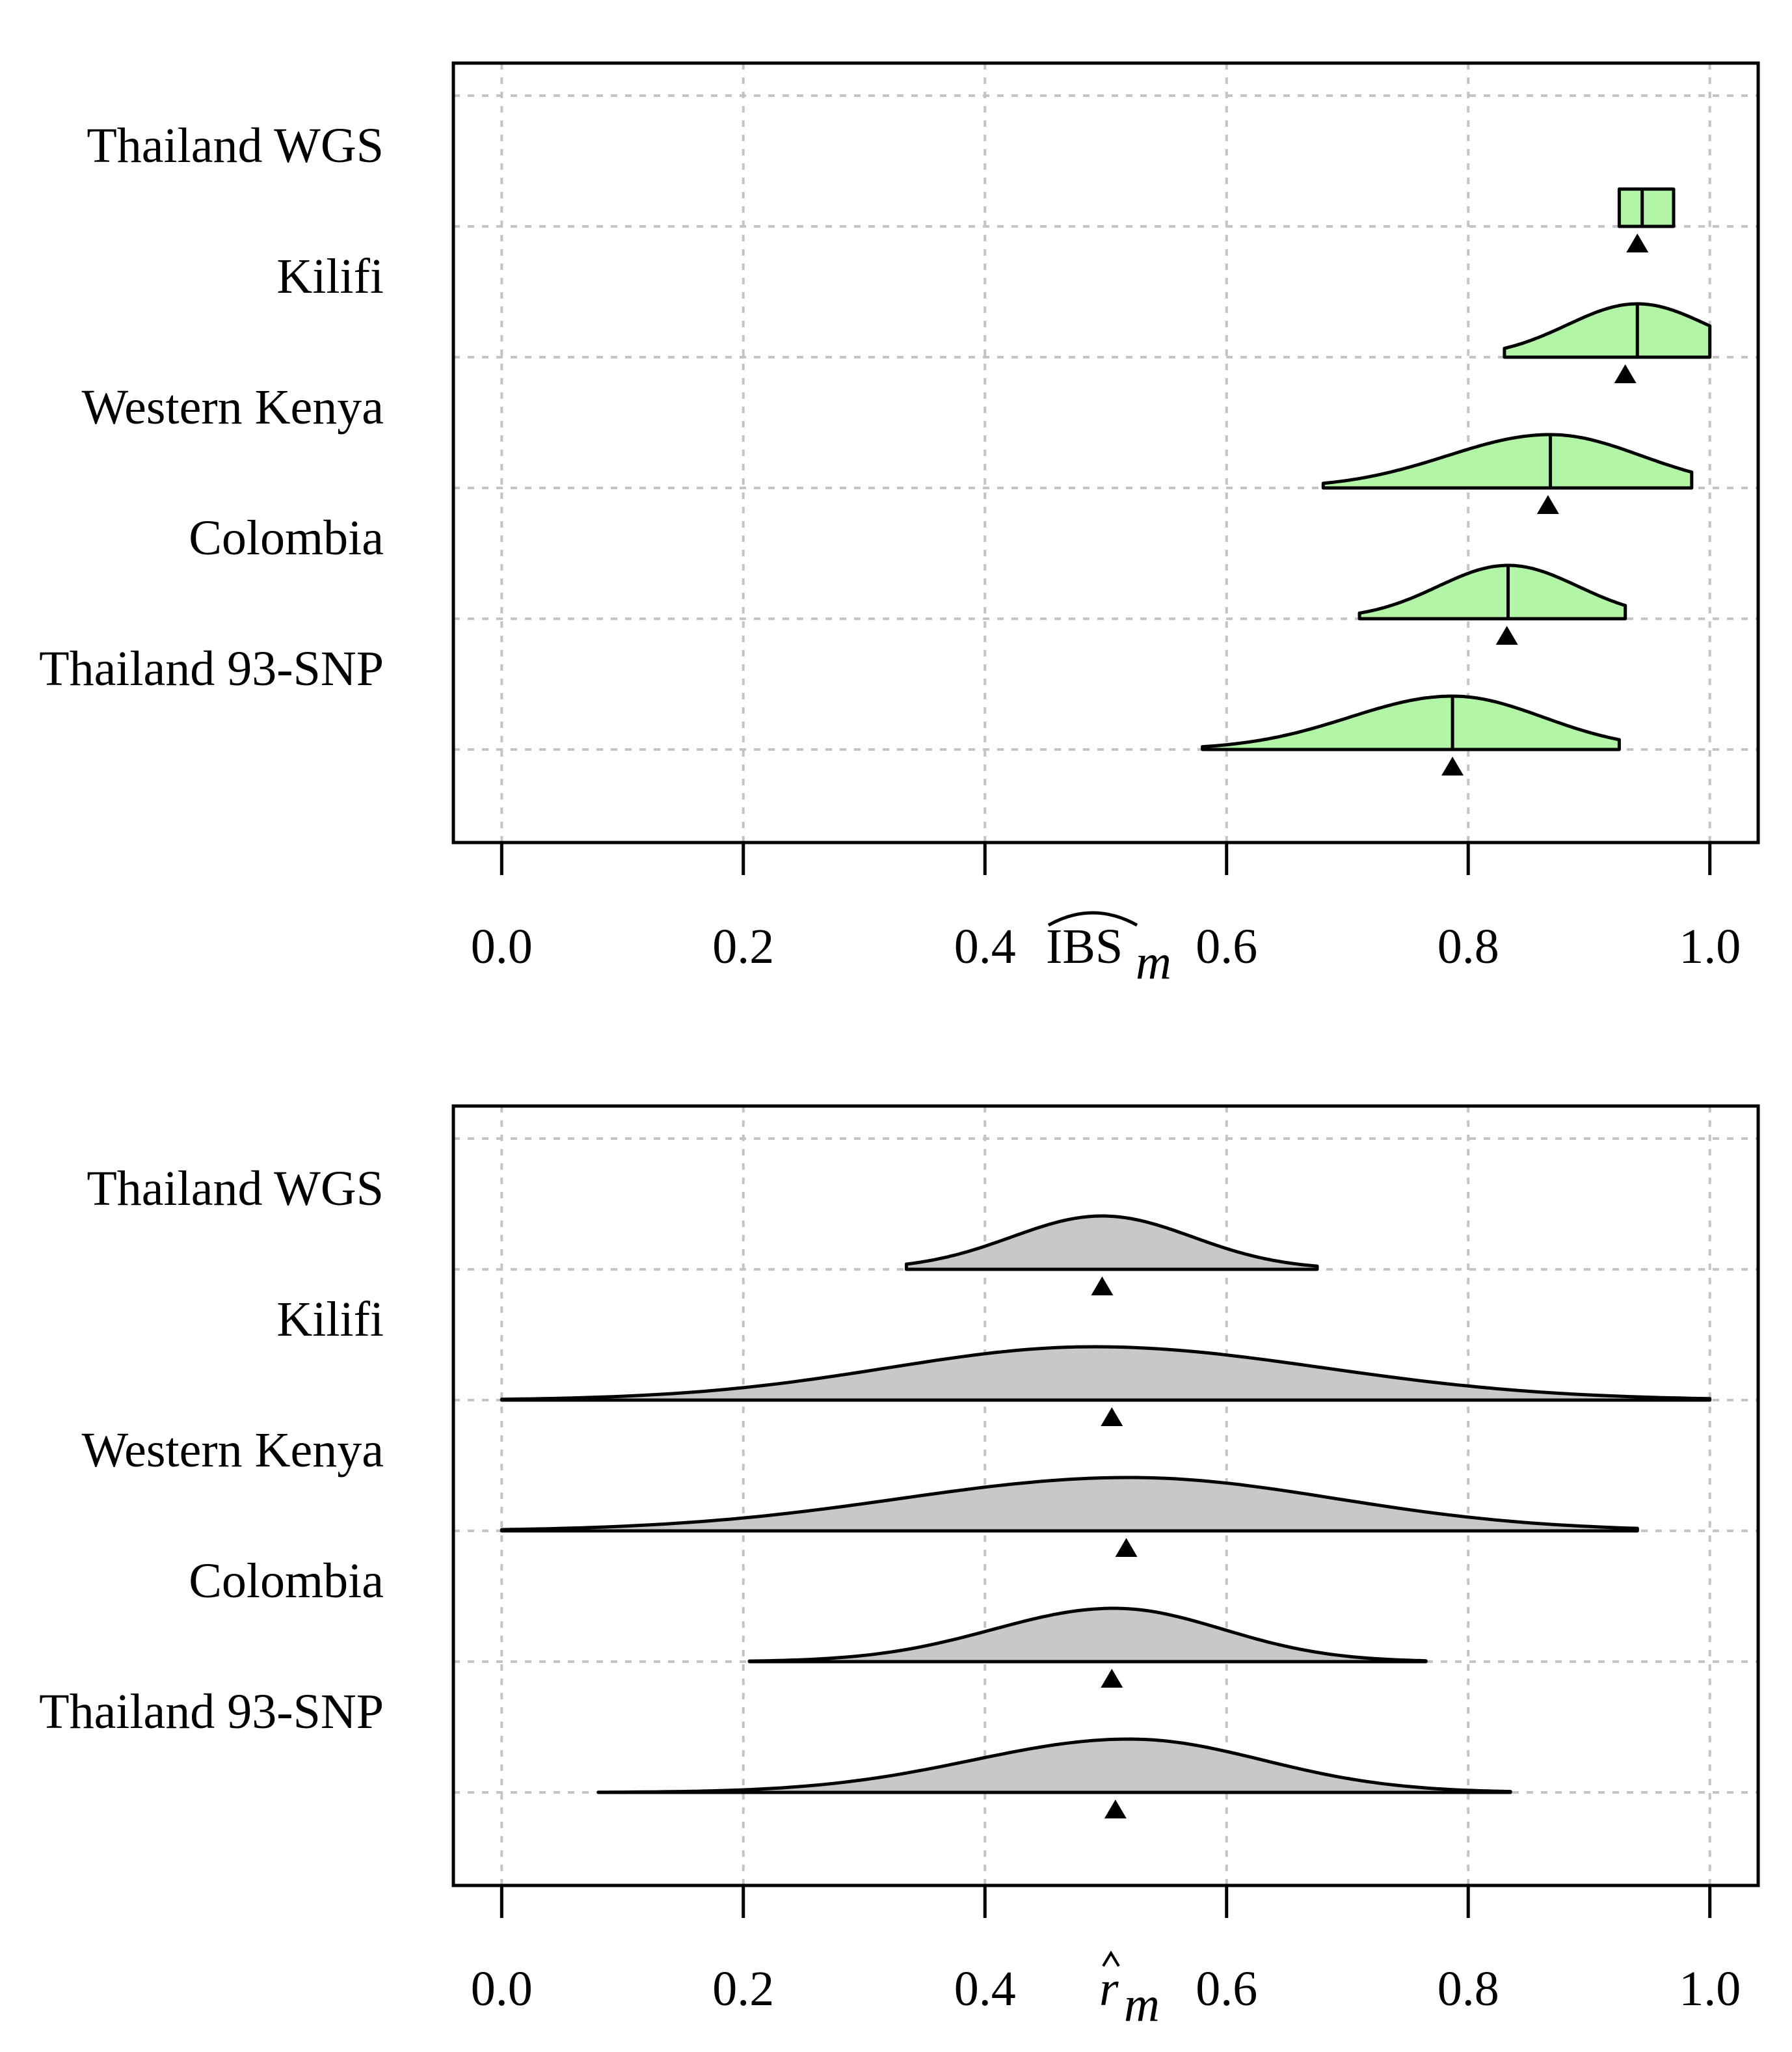 The height and width of the screenshot is (2052, 1792). Describe the element at coordinates (1084, 946) in the screenshot. I see `x-axis-label-main: IBS` at that location.